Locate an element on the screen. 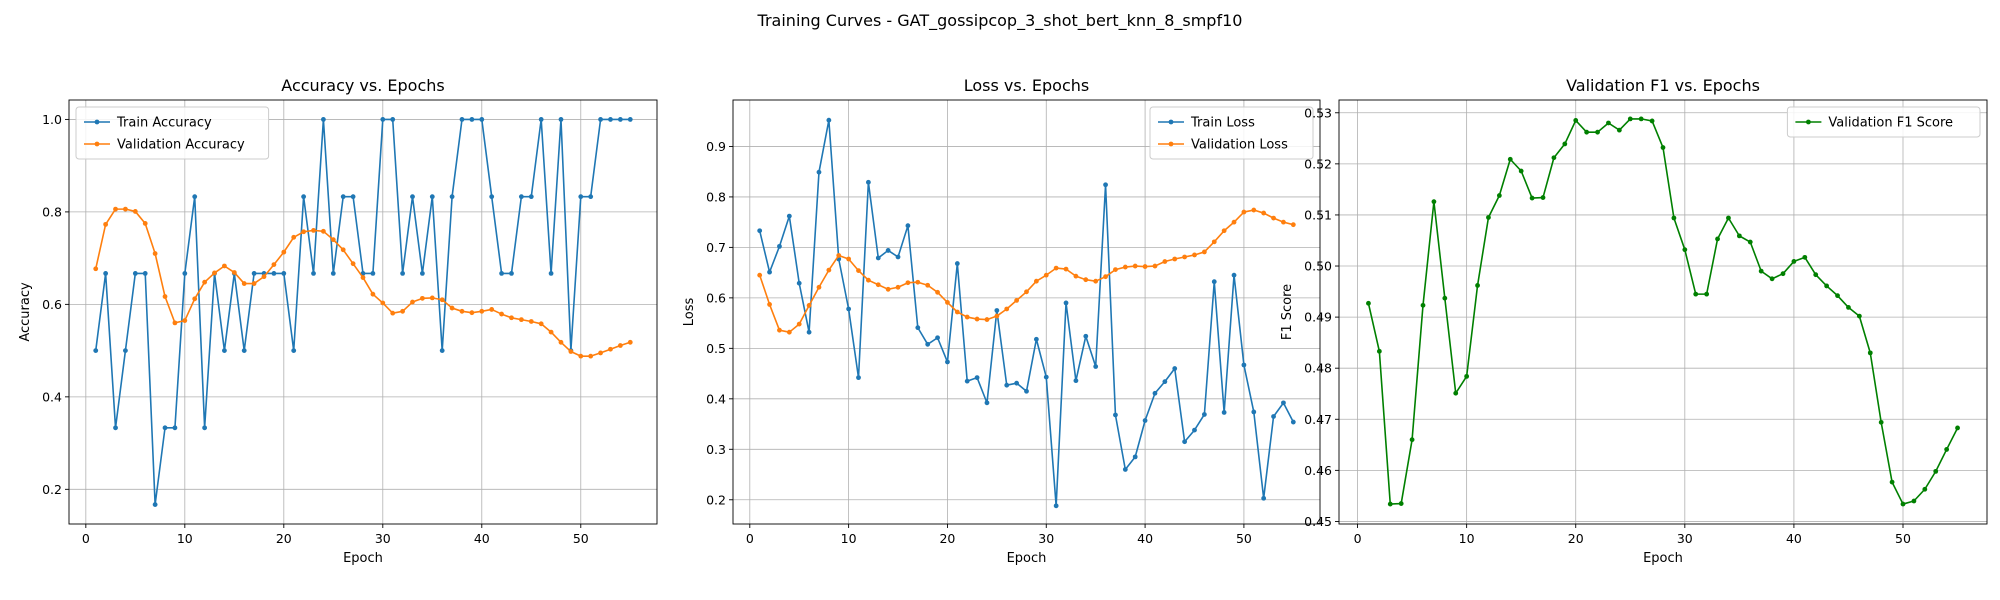 This screenshot has height=600, width=2000. loss-y-tick-label: 0.5 is located at coordinates (716, 348).